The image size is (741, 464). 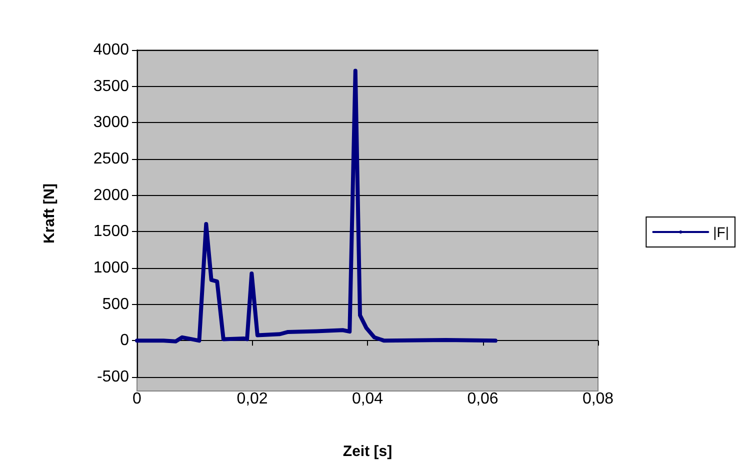 What do you see at coordinates (367, 451) in the screenshot?
I see `x-axis-title: Zeit [s]` at bounding box center [367, 451].